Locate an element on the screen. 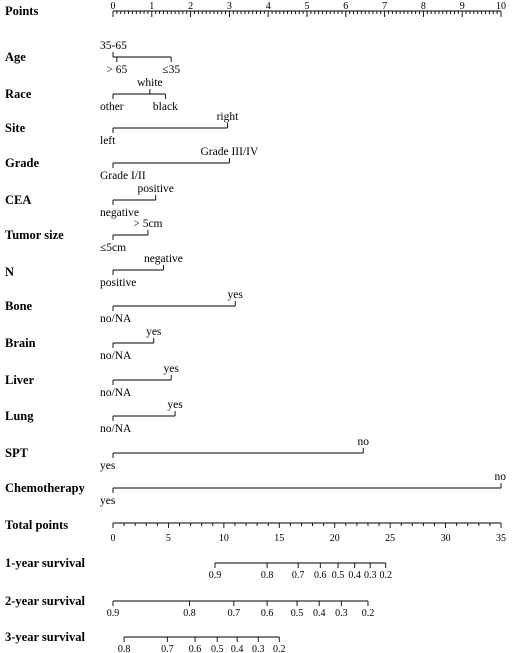 This screenshot has height=653, width=514. level-label-n: negative is located at coordinates (163, 259).